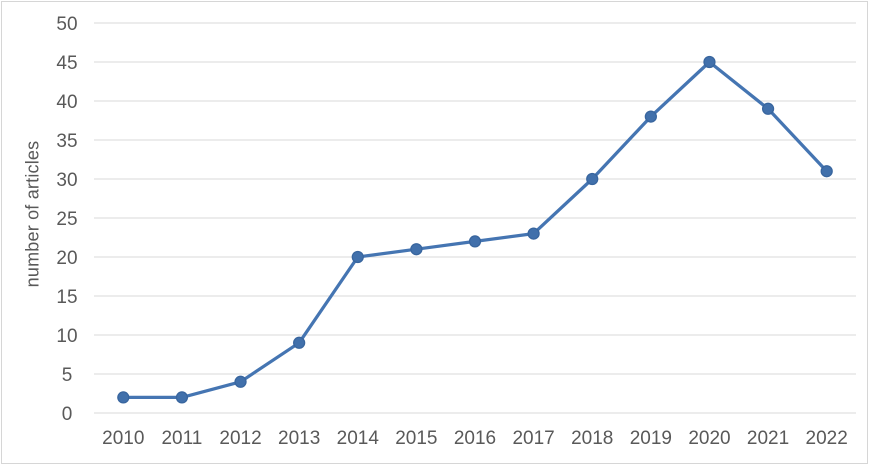  Describe the element at coordinates (66, 219) in the screenshot. I see `y-tick-label: 25` at that location.